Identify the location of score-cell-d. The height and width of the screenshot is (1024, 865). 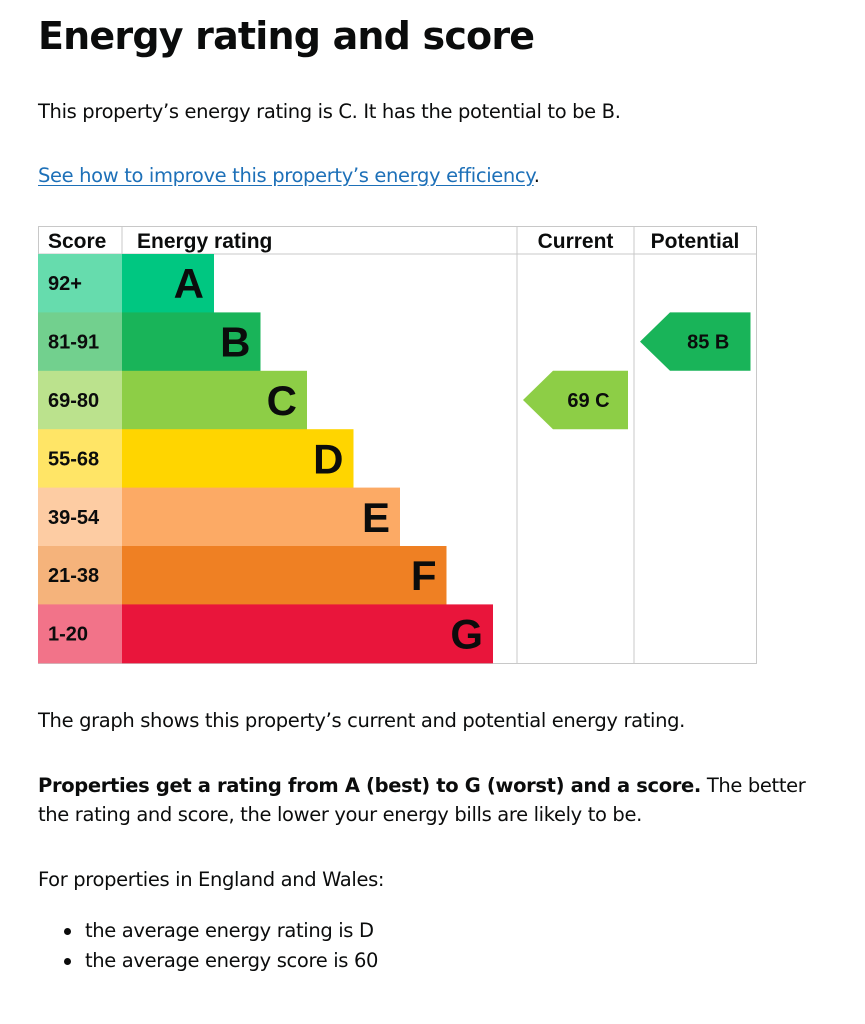
(80, 459).